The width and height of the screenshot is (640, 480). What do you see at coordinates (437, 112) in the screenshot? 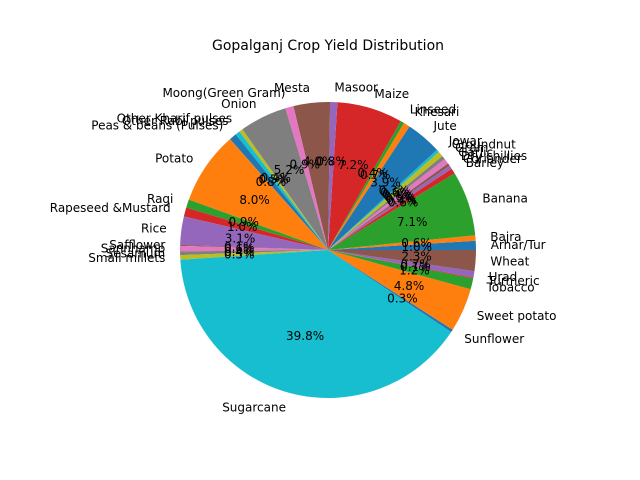
I see `slice-label-khesari: Khesari` at bounding box center [437, 112].